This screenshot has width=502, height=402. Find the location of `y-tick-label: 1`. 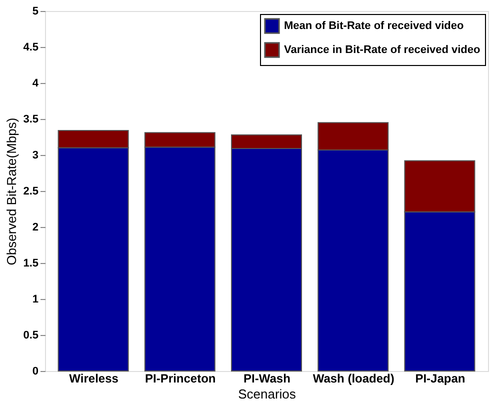

y-tick-label: 1 is located at coordinates (35, 300).